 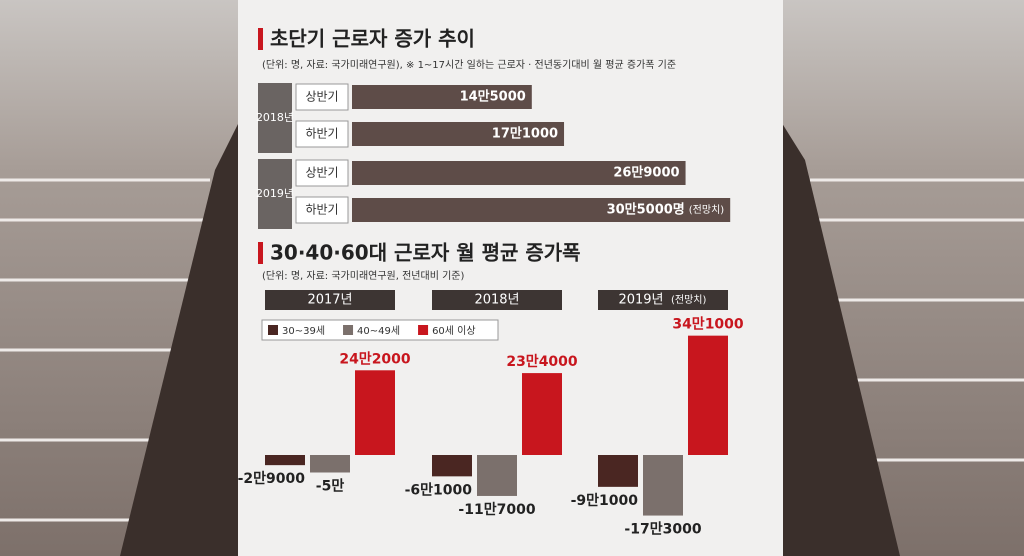 I want to click on category-label: 2019년, so click(x=640, y=300).